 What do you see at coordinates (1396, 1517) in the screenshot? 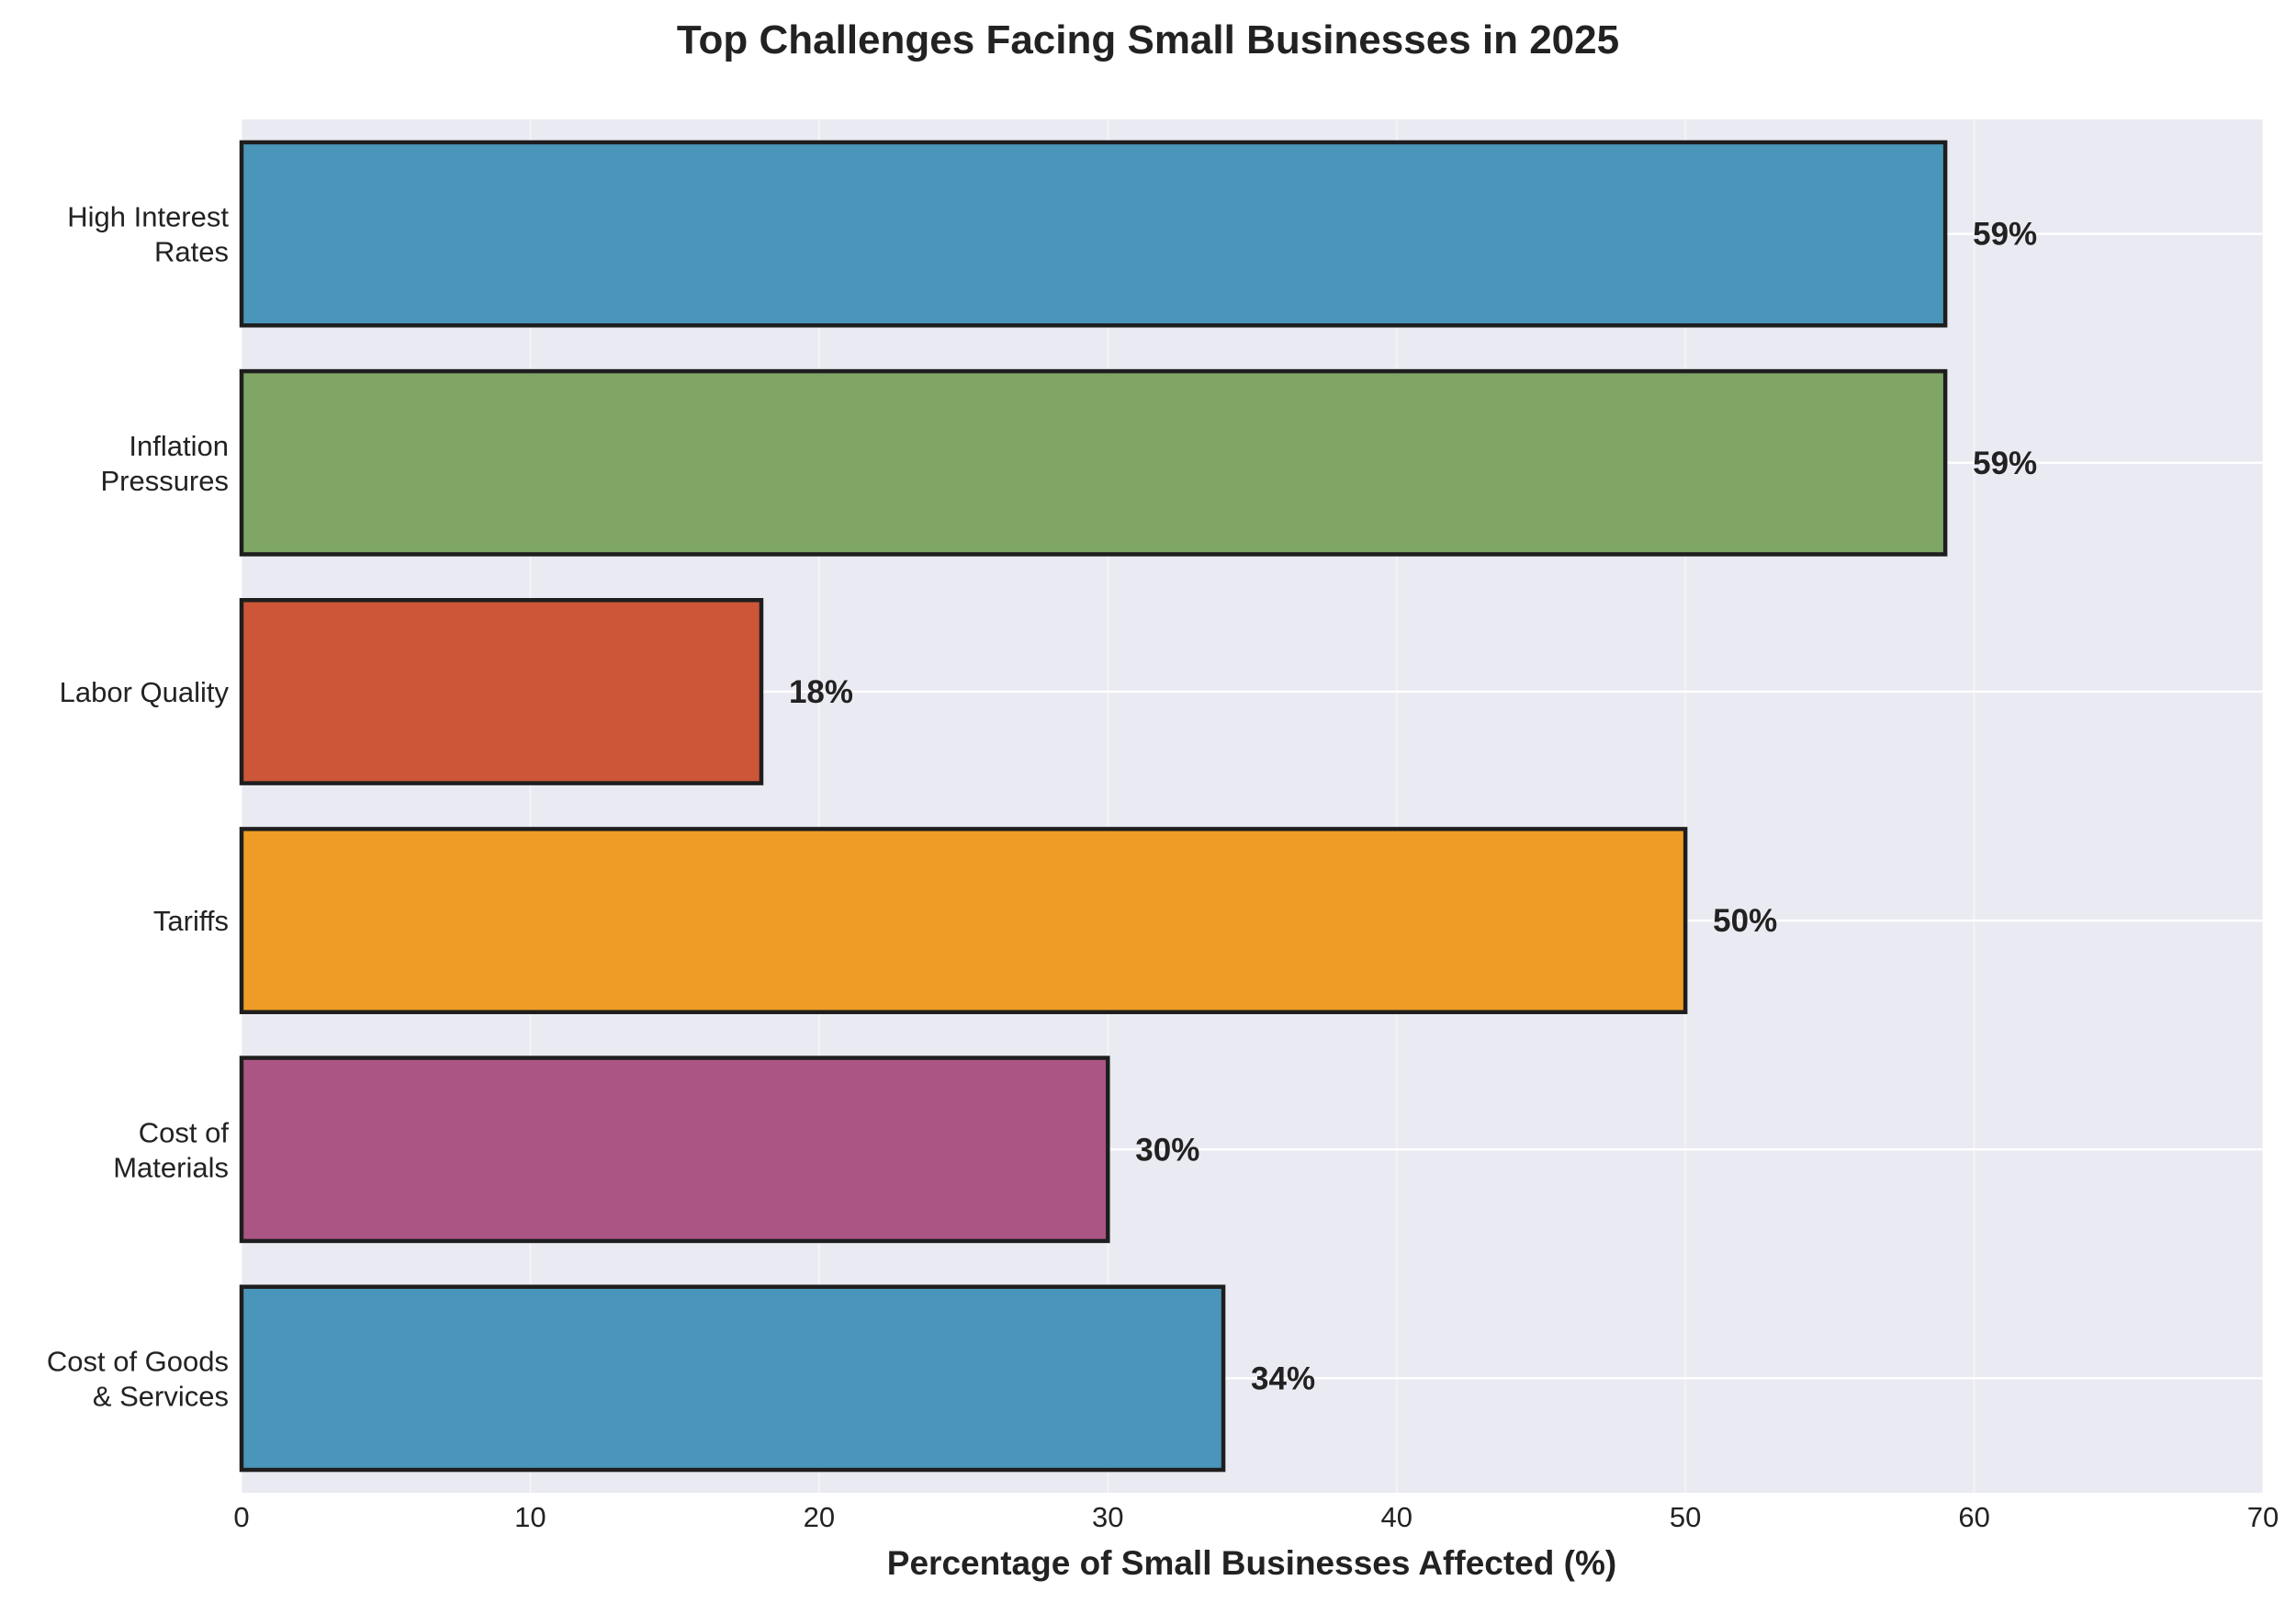
I see `x-tick-label: 40` at bounding box center [1396, 1517].